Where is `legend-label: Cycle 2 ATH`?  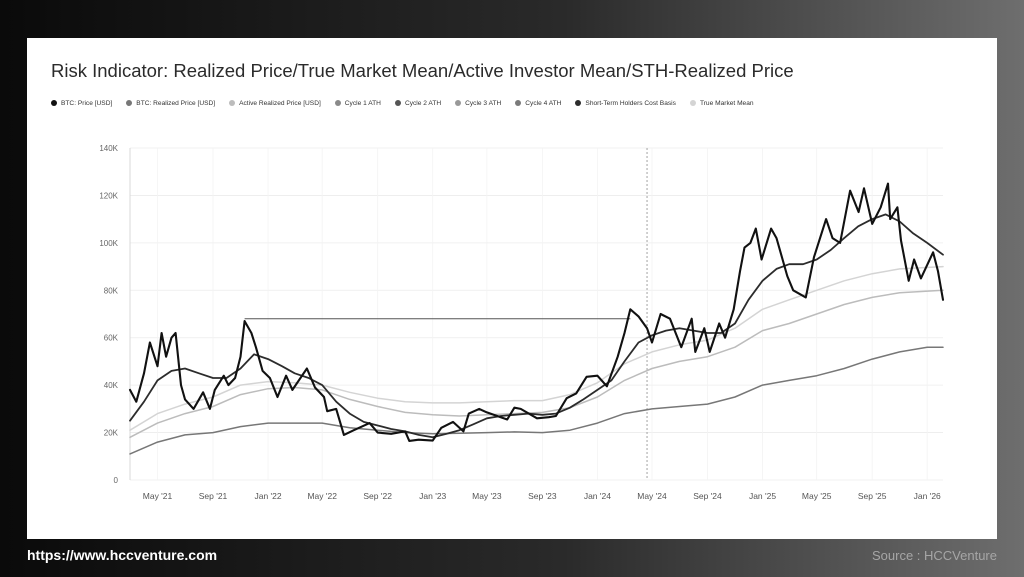
legend-label: Cycle 2 ATH is located at coordinates (423, 103).